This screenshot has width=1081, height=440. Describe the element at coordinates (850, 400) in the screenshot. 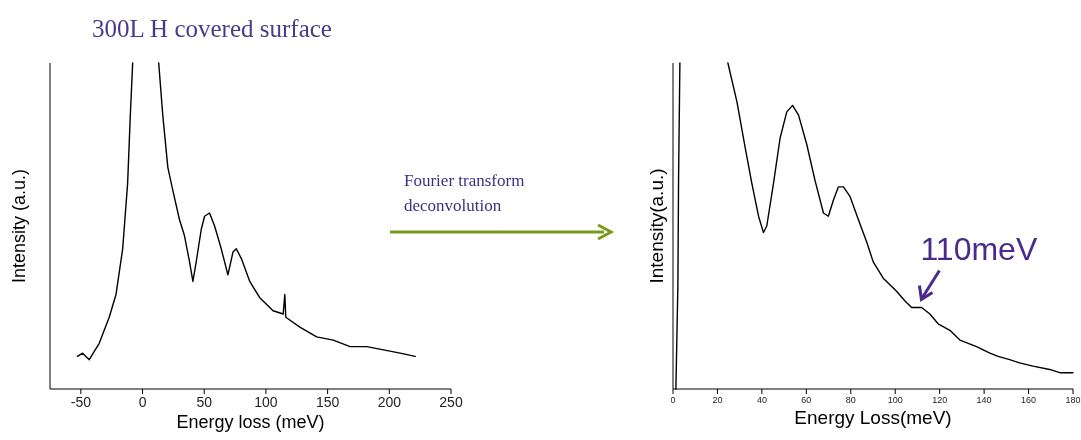

I see `x-tick-label: 80` at that location.